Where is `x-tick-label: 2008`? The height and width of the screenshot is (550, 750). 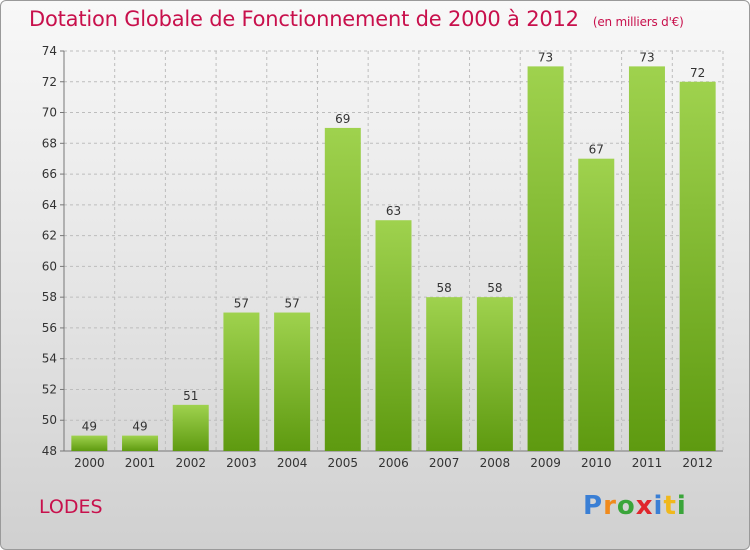 x-tick-label: 2008 is located at coordinates (495, 463).